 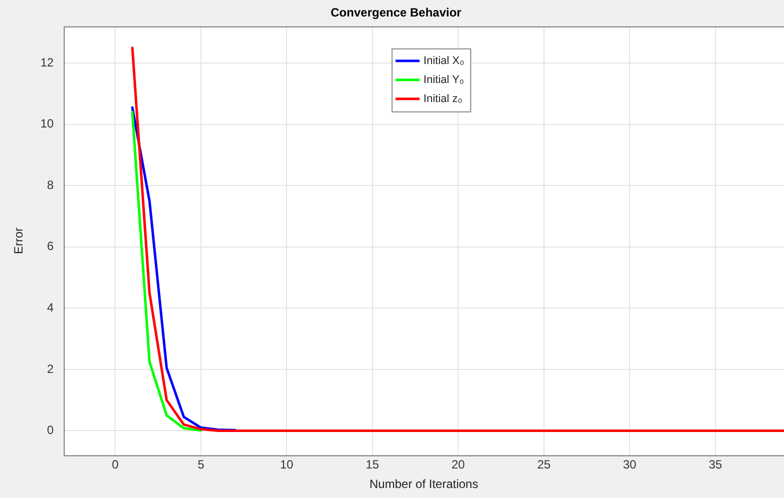 I want to click on x-tick-label: 15, so click(x=373, y=465).